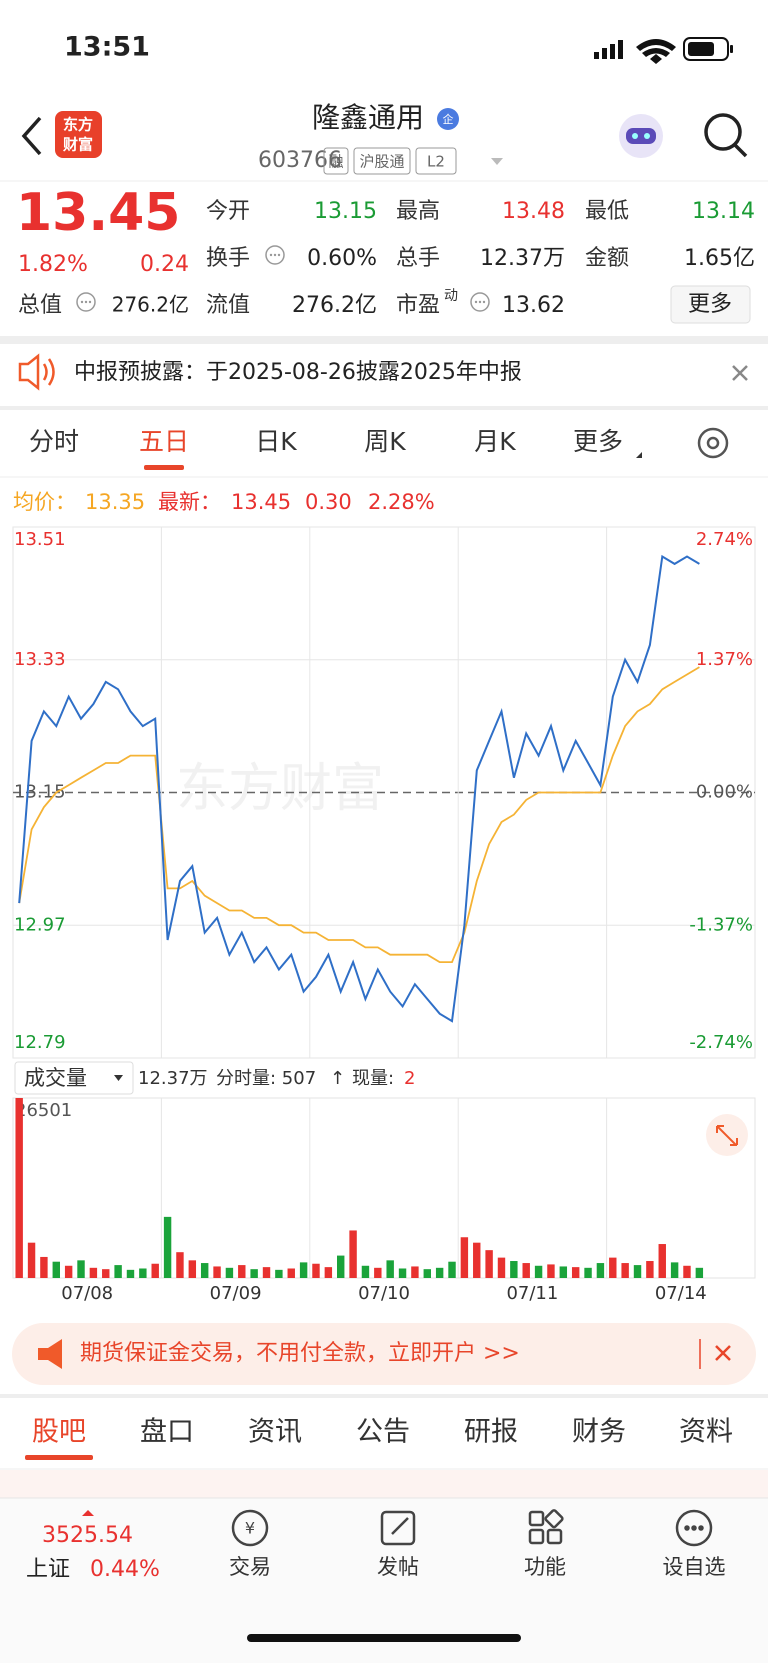  What do you see at coordinates (740, 373) in the screenshot?
I see `notice-close` at bounding box center [740, 373].